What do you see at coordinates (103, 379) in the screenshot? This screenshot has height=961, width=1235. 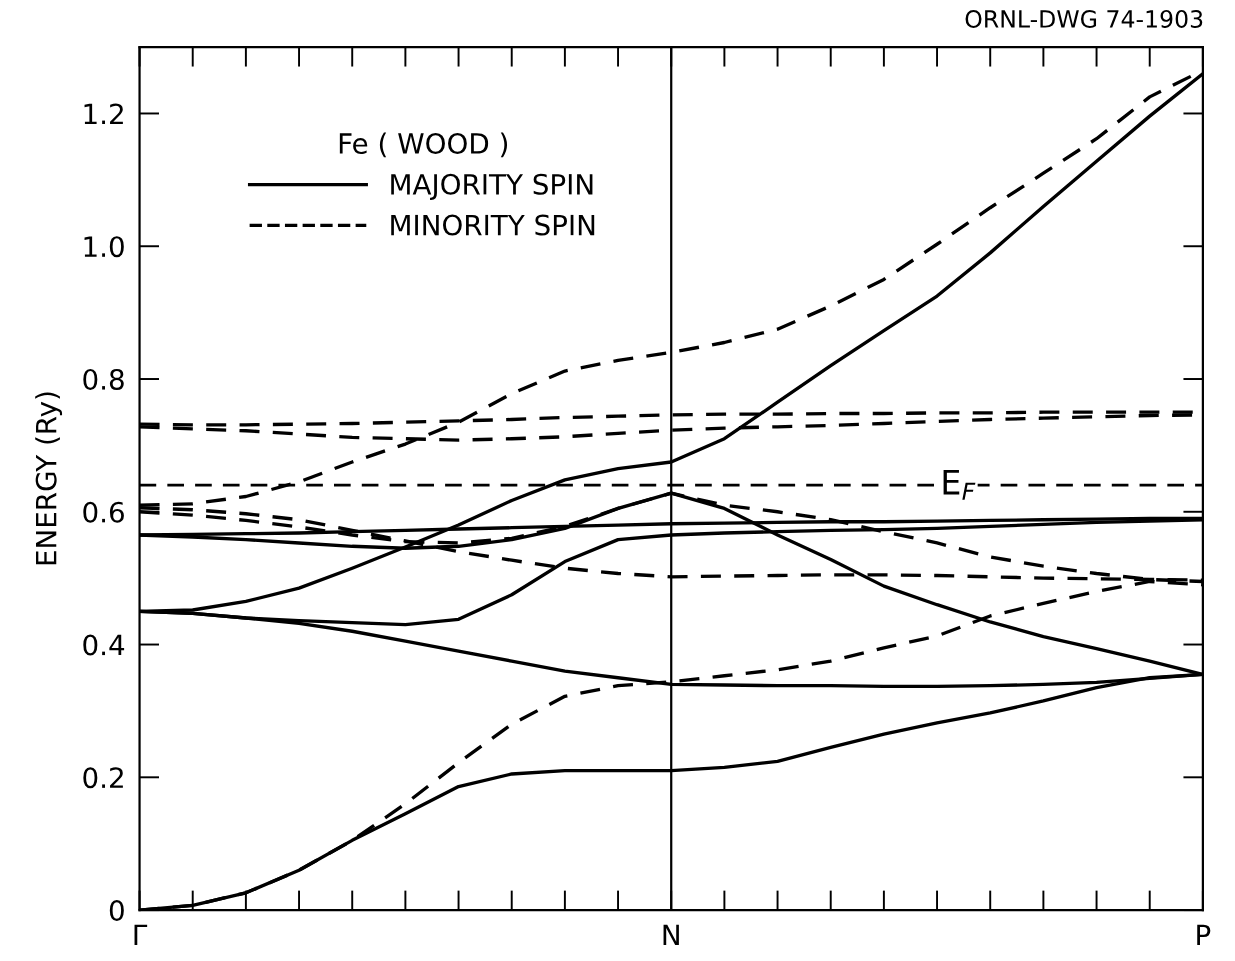 I see `y-tick-label: 0.8` at bounding box center [103, 379].